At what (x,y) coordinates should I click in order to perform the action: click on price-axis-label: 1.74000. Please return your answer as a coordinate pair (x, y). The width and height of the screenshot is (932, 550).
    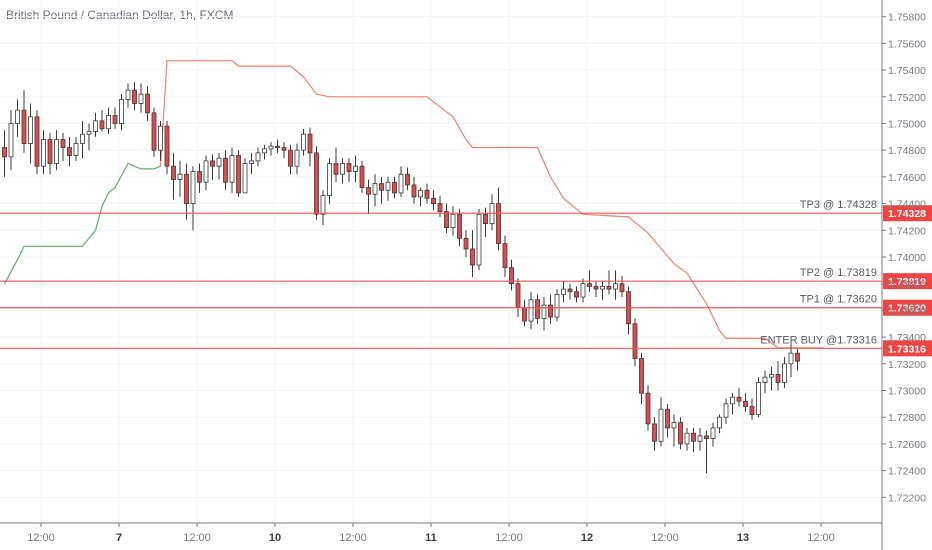
    Looking at the image, I should click on (907, 258).